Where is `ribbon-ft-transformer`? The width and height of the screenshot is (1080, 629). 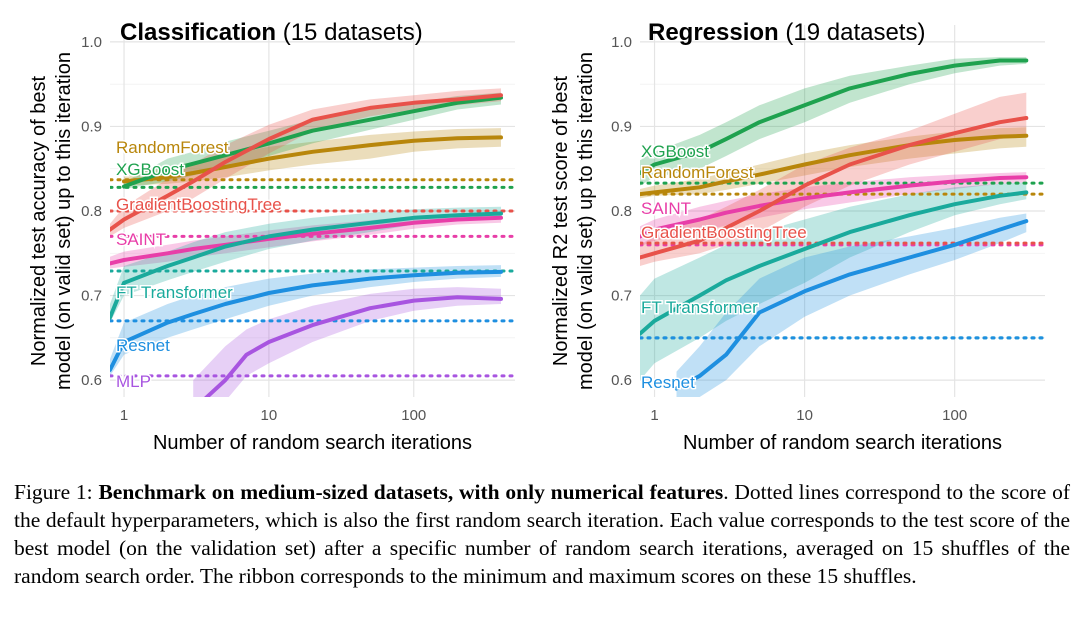
ribbon-ft-transformer is located at coordinates (833, 281).